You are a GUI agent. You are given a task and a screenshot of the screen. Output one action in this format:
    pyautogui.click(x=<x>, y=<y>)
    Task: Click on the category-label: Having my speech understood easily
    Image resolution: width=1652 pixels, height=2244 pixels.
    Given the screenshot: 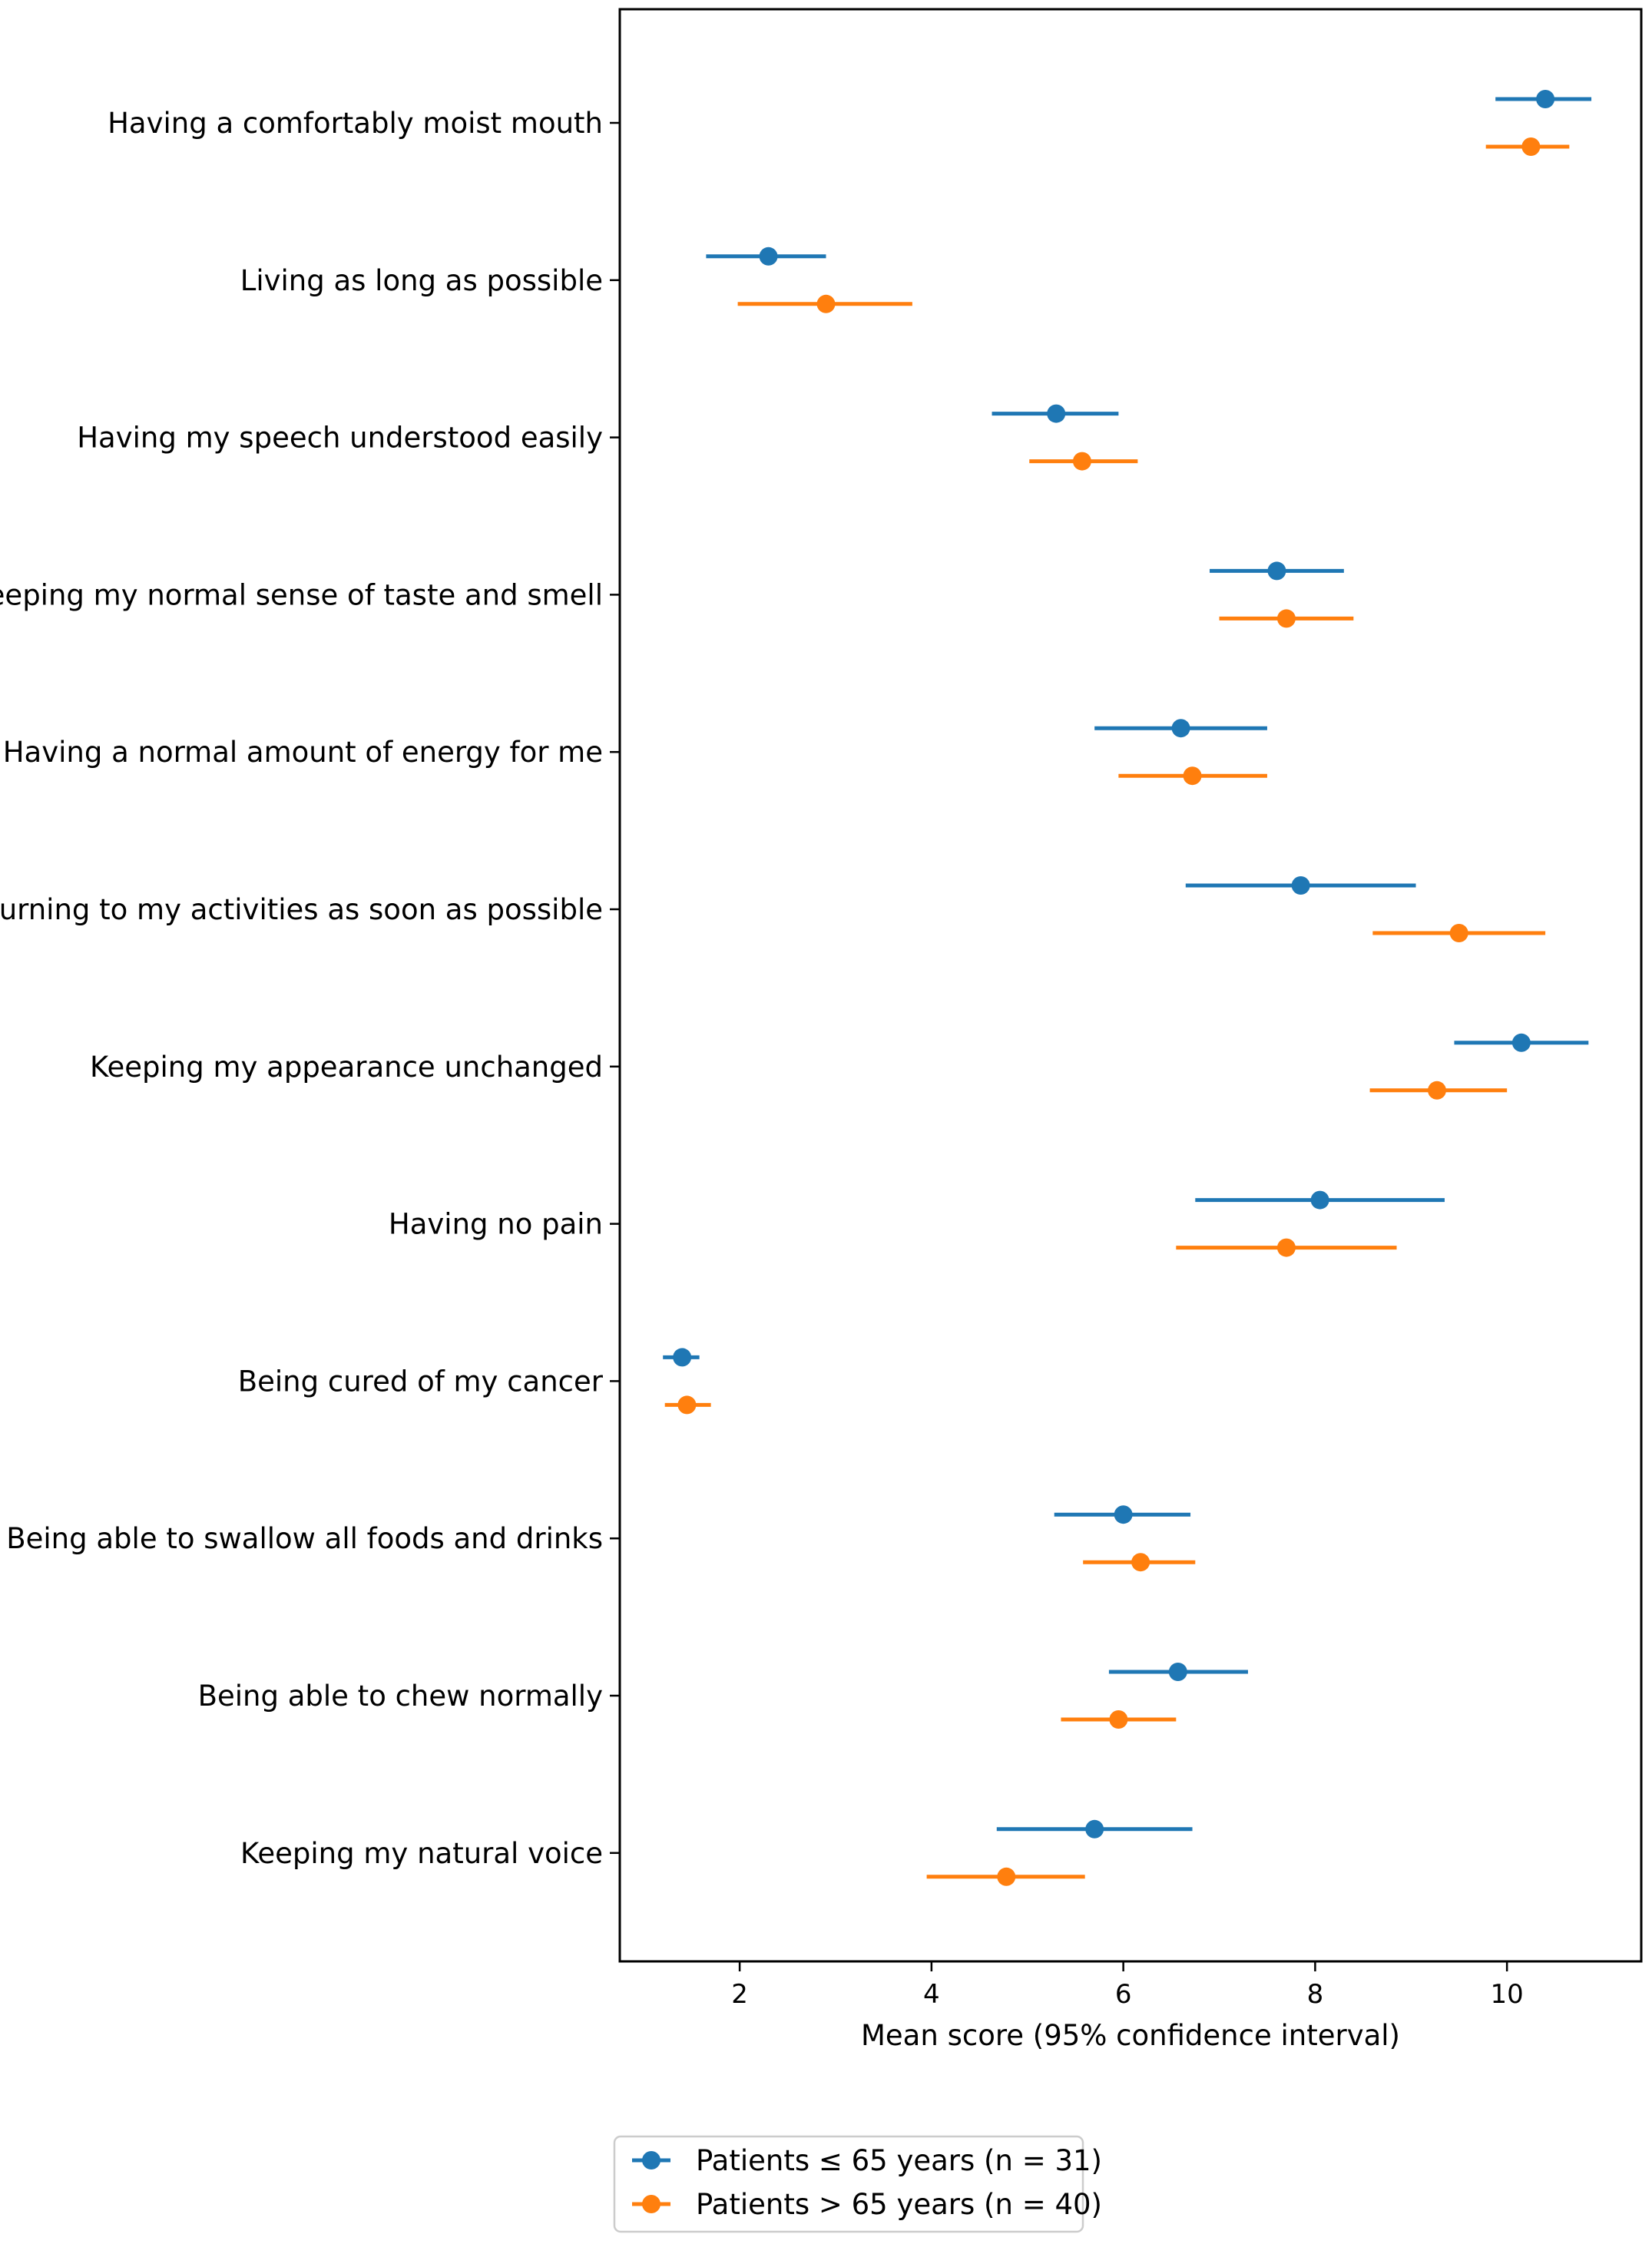 What is the action you would take?
    pyautogui.click(x=340, y=438)
    